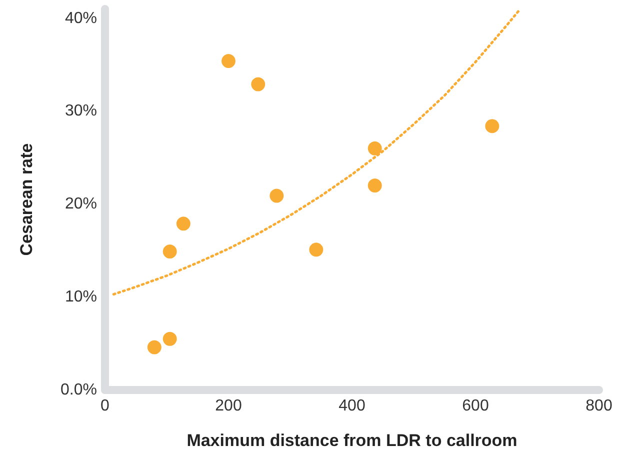 This screenshot has width=623, height=462. Describe the element at coordinates (599, 406) in the screenshot. I see `x-tick-label: 800` at that location.